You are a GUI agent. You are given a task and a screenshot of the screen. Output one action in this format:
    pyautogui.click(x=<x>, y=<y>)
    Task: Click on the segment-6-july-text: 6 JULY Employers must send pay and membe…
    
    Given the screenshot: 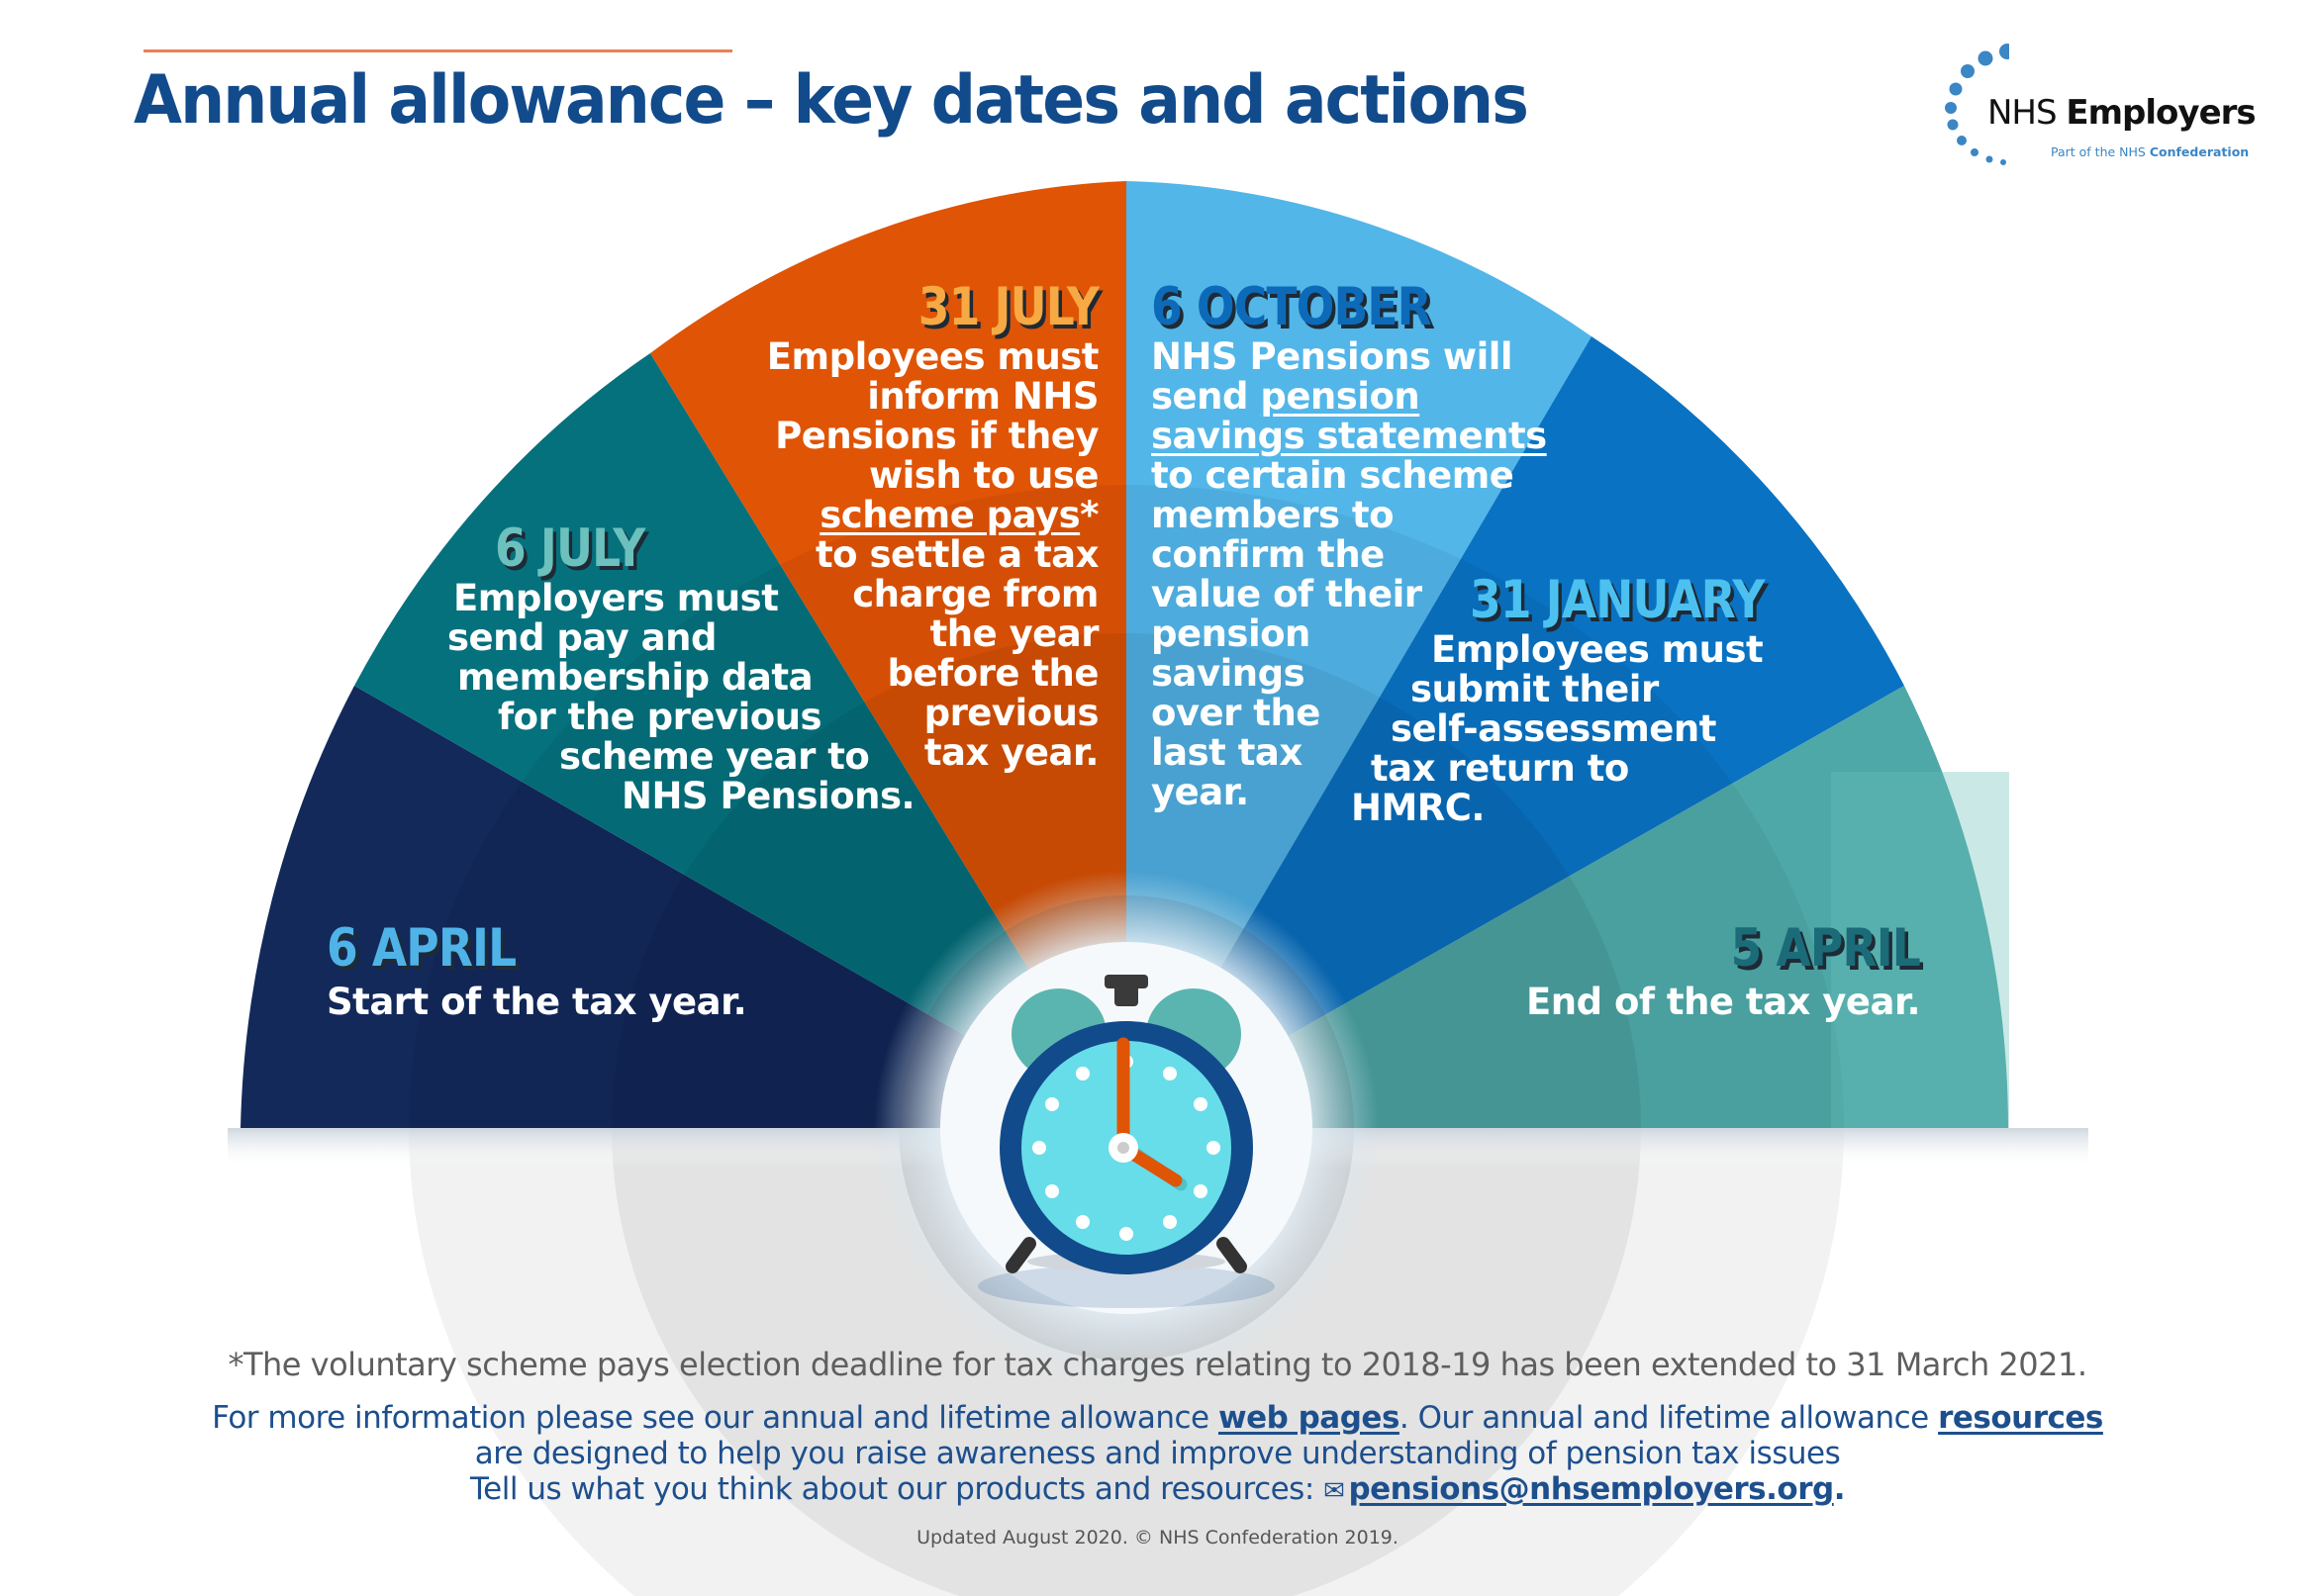 What is the action you would take?
    pyautogui.click(x=675, y=667)
    